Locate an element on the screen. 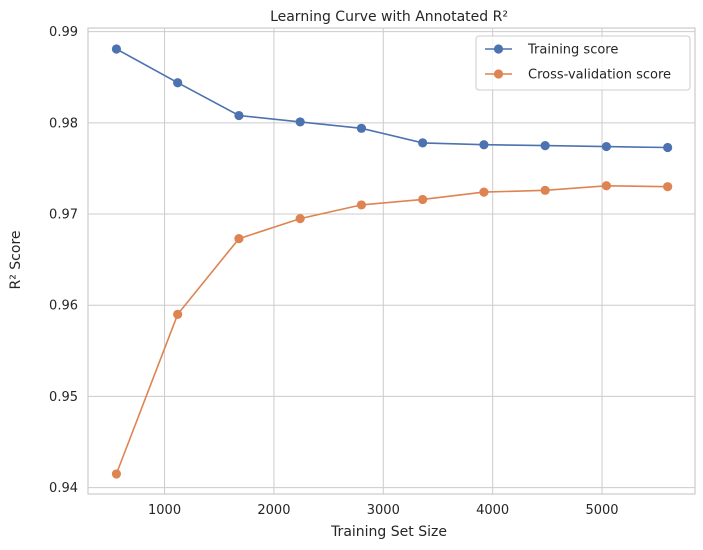 The image size is (703, 550). x-axis-label: Training Set Size is located at coordinates (388, 532).